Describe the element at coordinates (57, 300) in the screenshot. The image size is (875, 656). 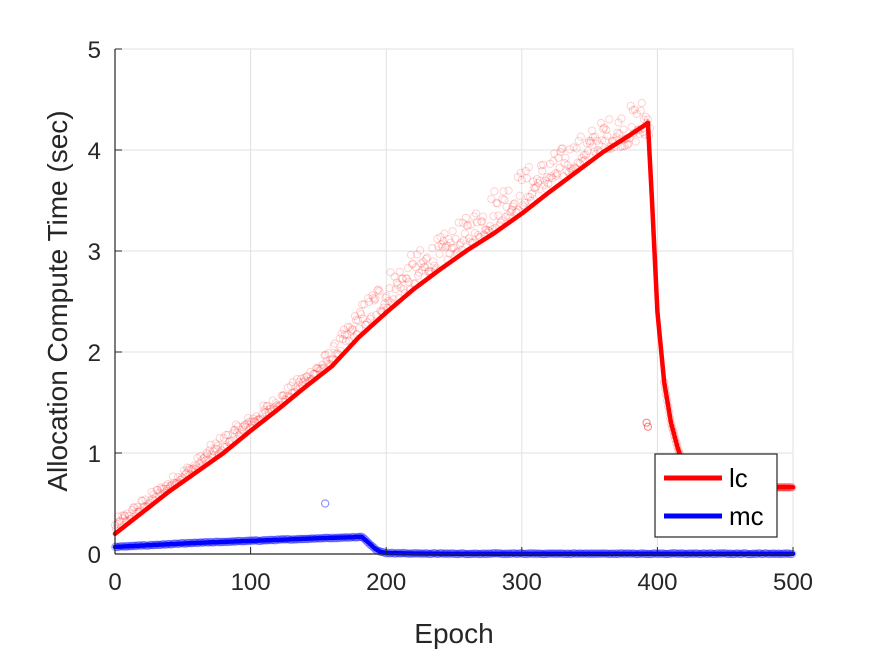
I see `y-axis-title: Allocation Compute Time (sec)` at that location.